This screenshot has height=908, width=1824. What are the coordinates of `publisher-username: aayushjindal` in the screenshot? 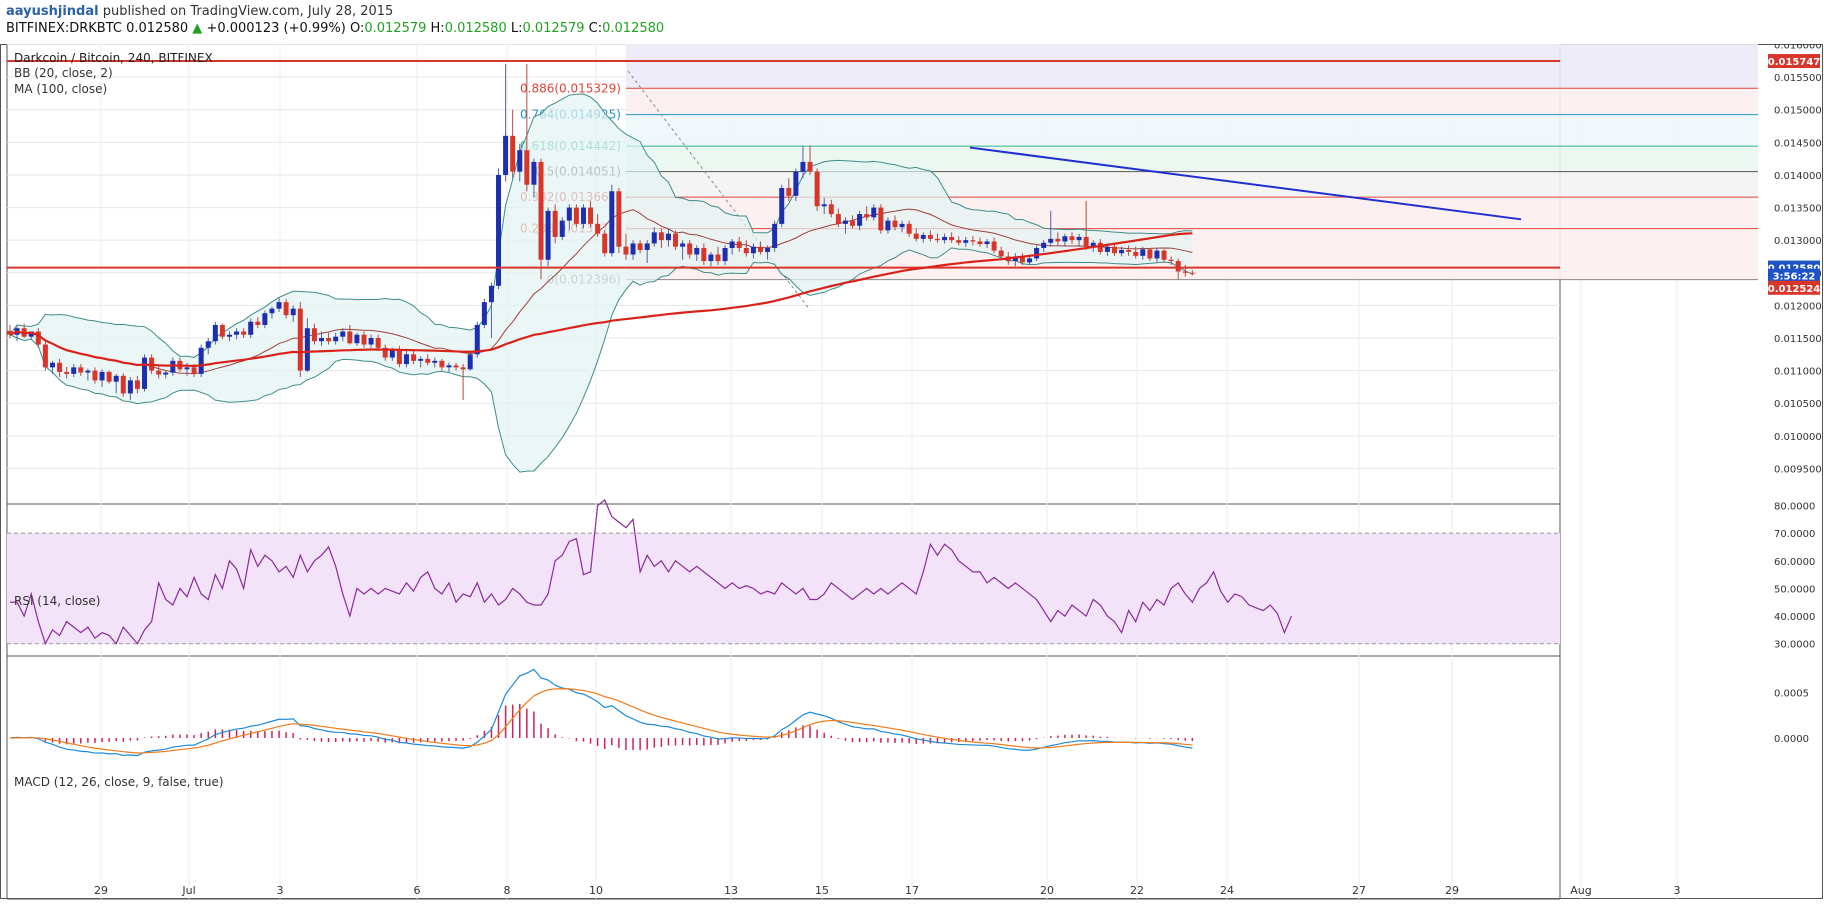 It's located at (52, 11).